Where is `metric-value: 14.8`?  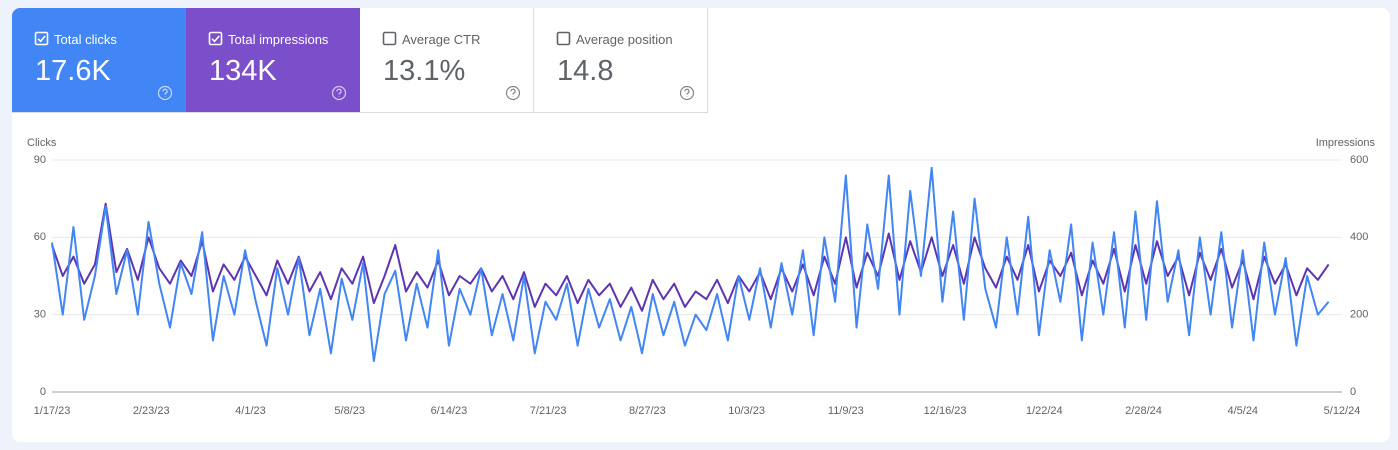
metric-value: 14.8 is located at coordinates (585, 71).